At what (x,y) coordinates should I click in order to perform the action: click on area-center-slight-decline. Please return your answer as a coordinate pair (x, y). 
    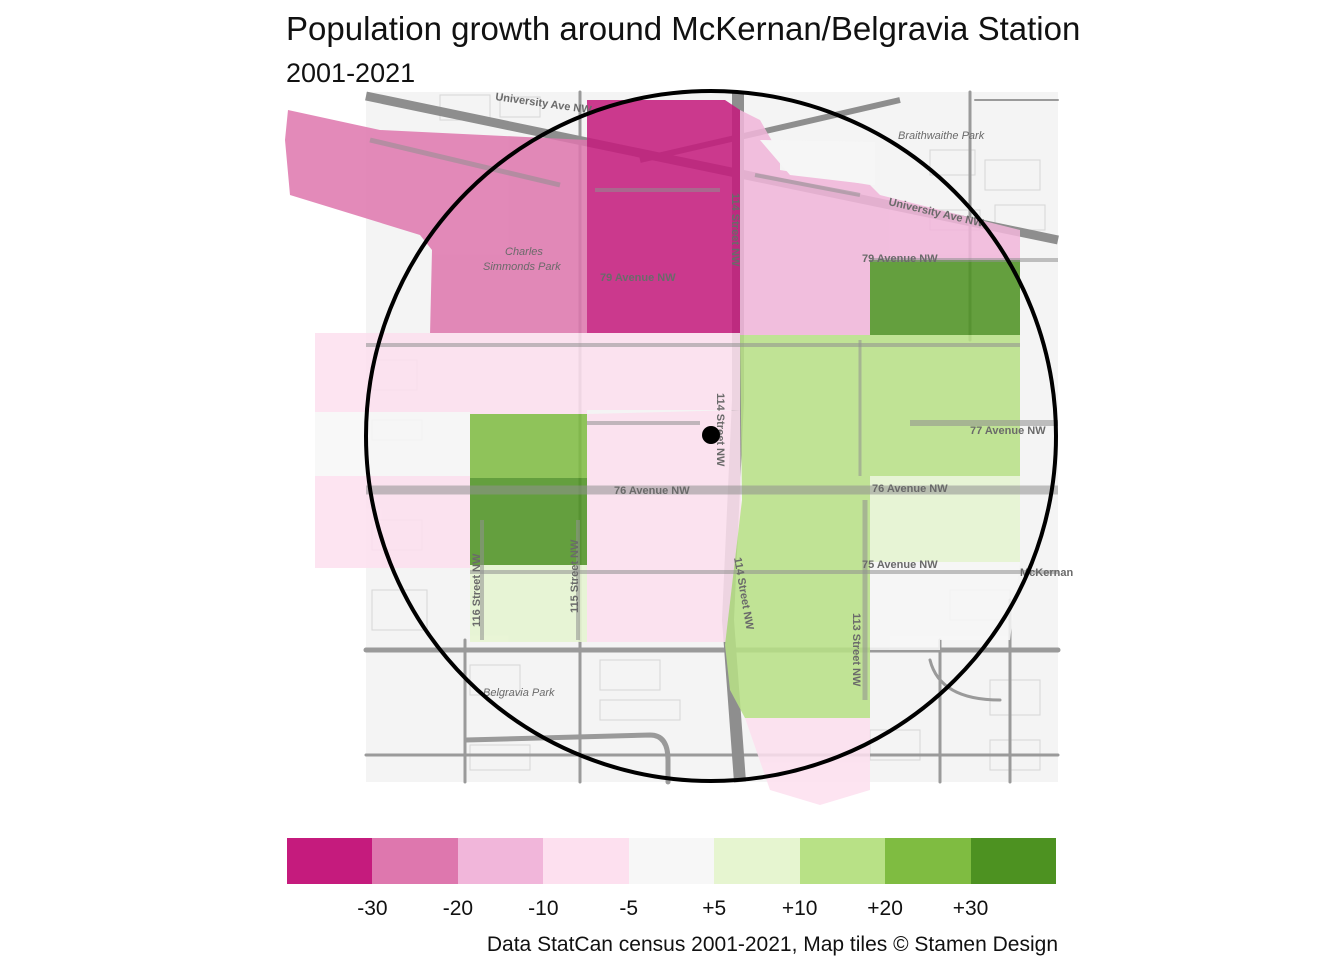
    Looking at the image, I should click on (664, 526).